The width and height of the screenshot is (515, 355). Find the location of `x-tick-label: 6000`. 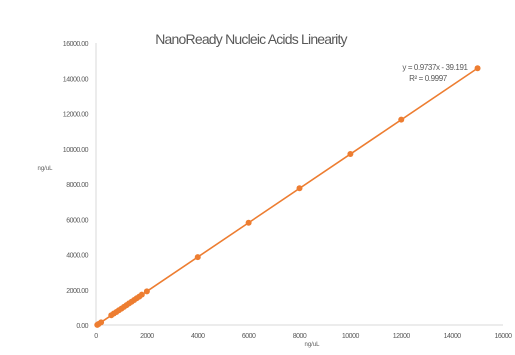

x-tick-label: 6000 is located at coordinates (249, 336).